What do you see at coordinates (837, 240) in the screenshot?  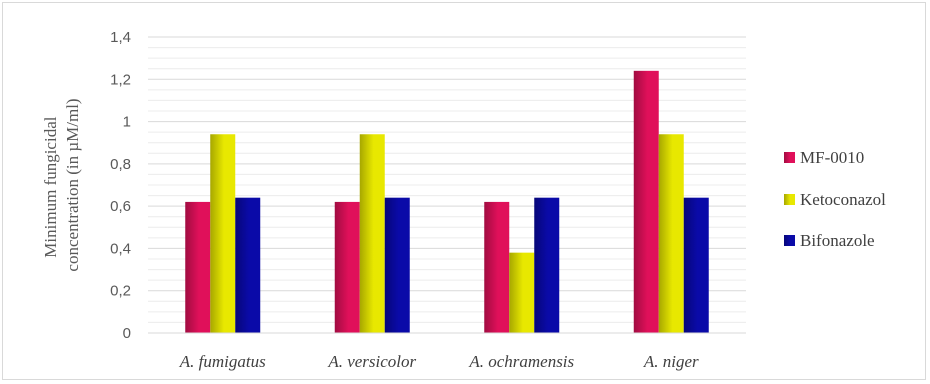 I see `legend-label: Bifonazole` at bounding box center [837, 240].